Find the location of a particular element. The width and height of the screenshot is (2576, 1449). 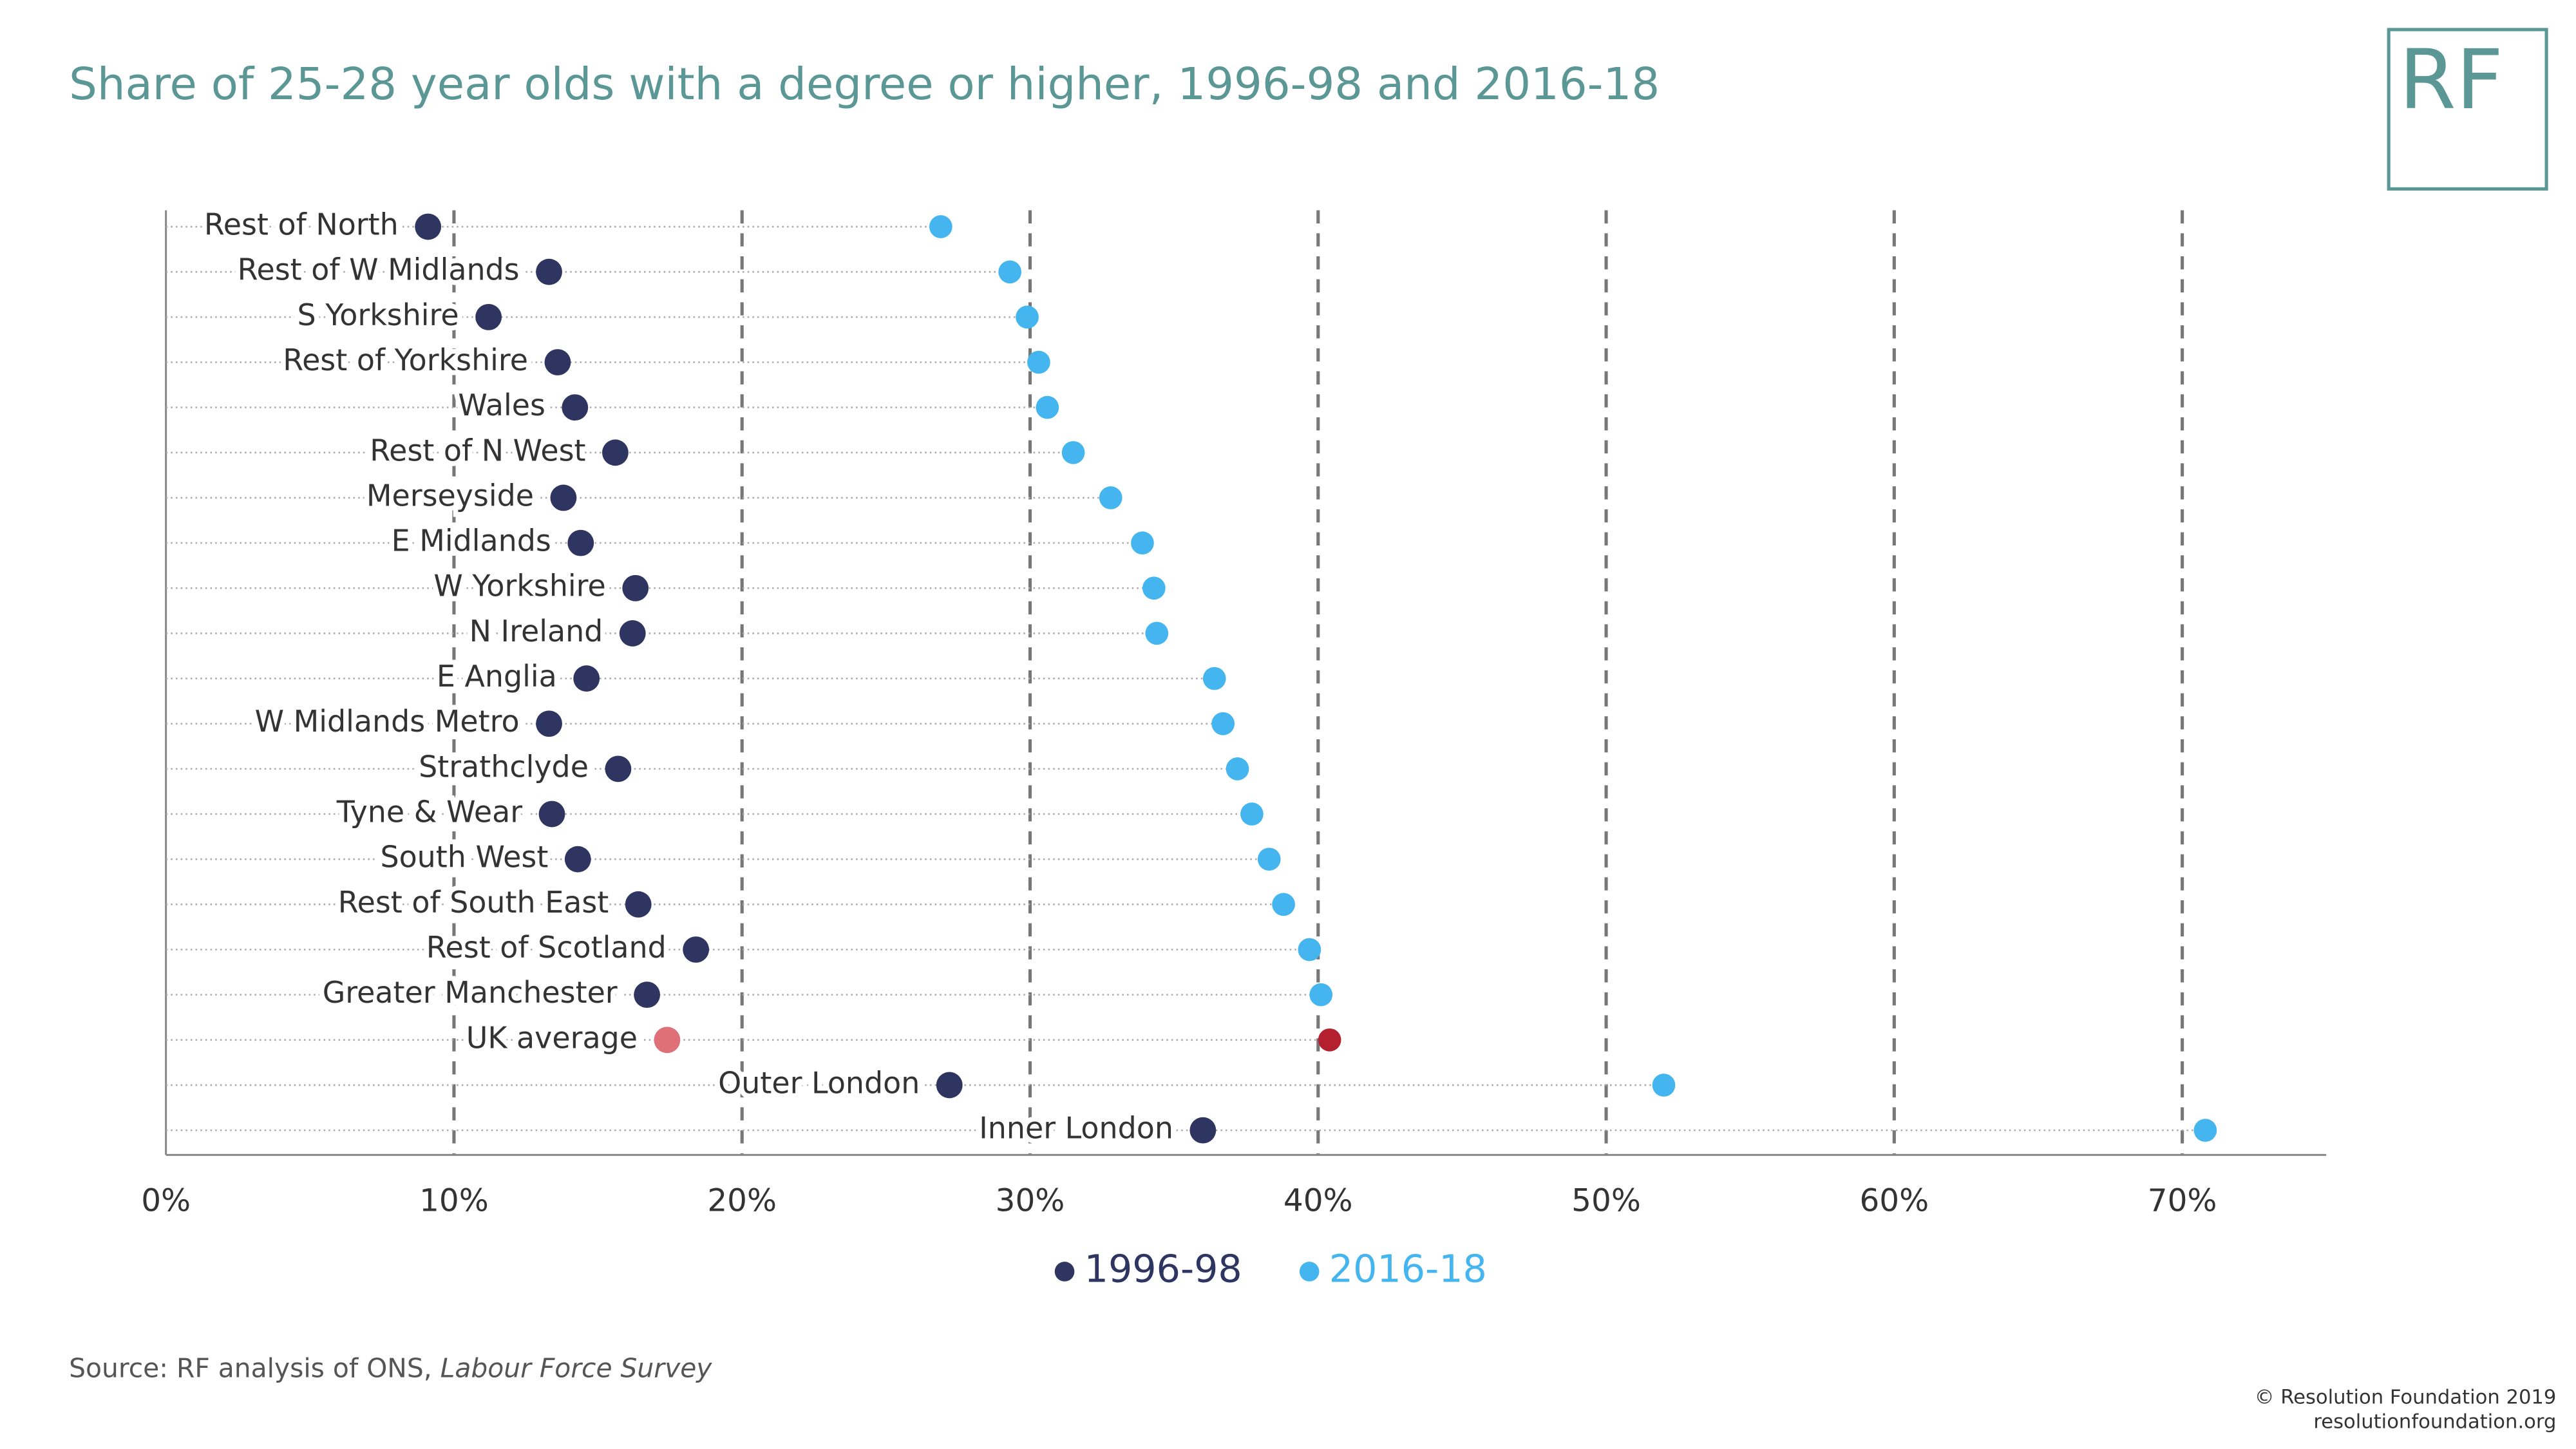

category-label: W Midlands Metro is located at coordinates (387, 721).